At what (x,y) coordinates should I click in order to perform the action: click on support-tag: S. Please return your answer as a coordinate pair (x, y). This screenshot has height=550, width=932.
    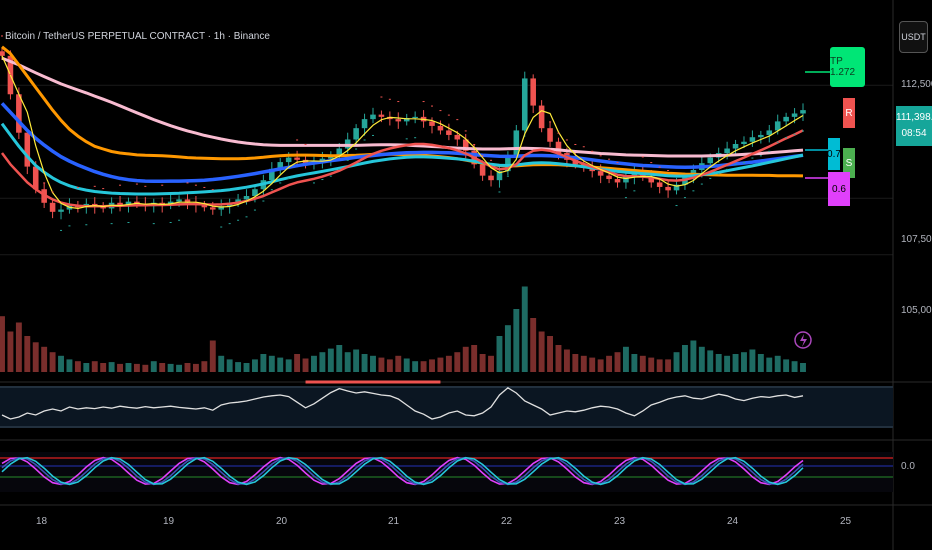
    Looking at the image, I should click on (849, 163).